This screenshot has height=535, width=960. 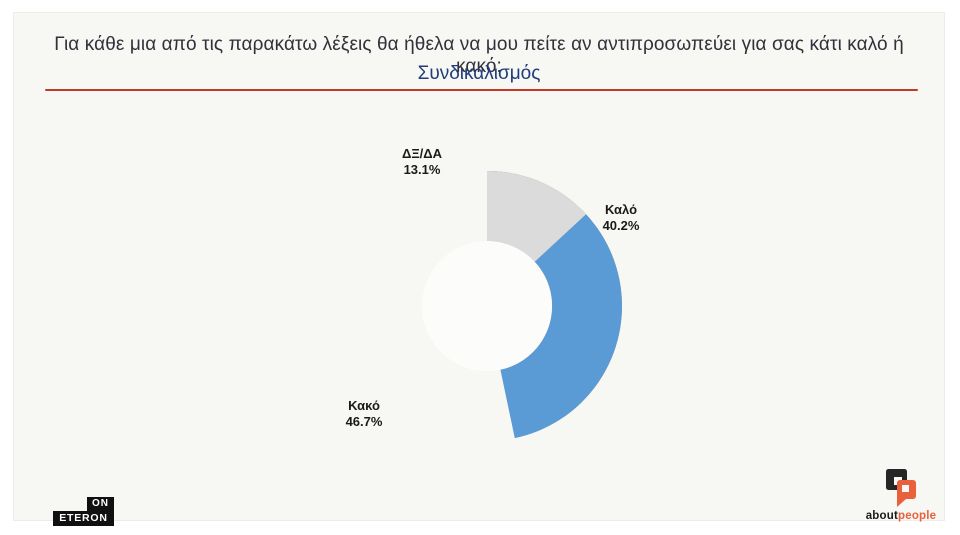 I want to click on slice-label-kalo: Καλό 40.2%, so click(x=621, y=218).